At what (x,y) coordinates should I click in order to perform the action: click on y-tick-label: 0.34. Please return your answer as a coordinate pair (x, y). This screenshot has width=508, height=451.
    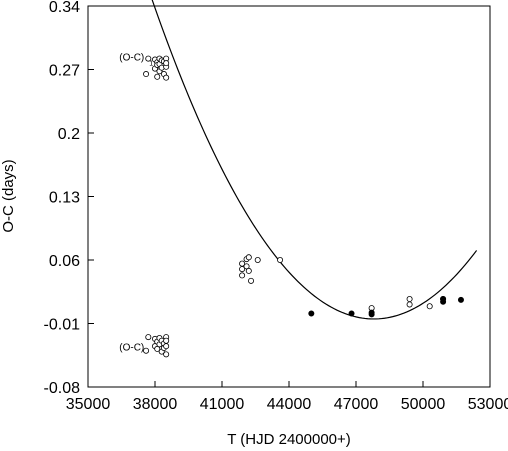
    Looking at the image, I should click on (64, 8).